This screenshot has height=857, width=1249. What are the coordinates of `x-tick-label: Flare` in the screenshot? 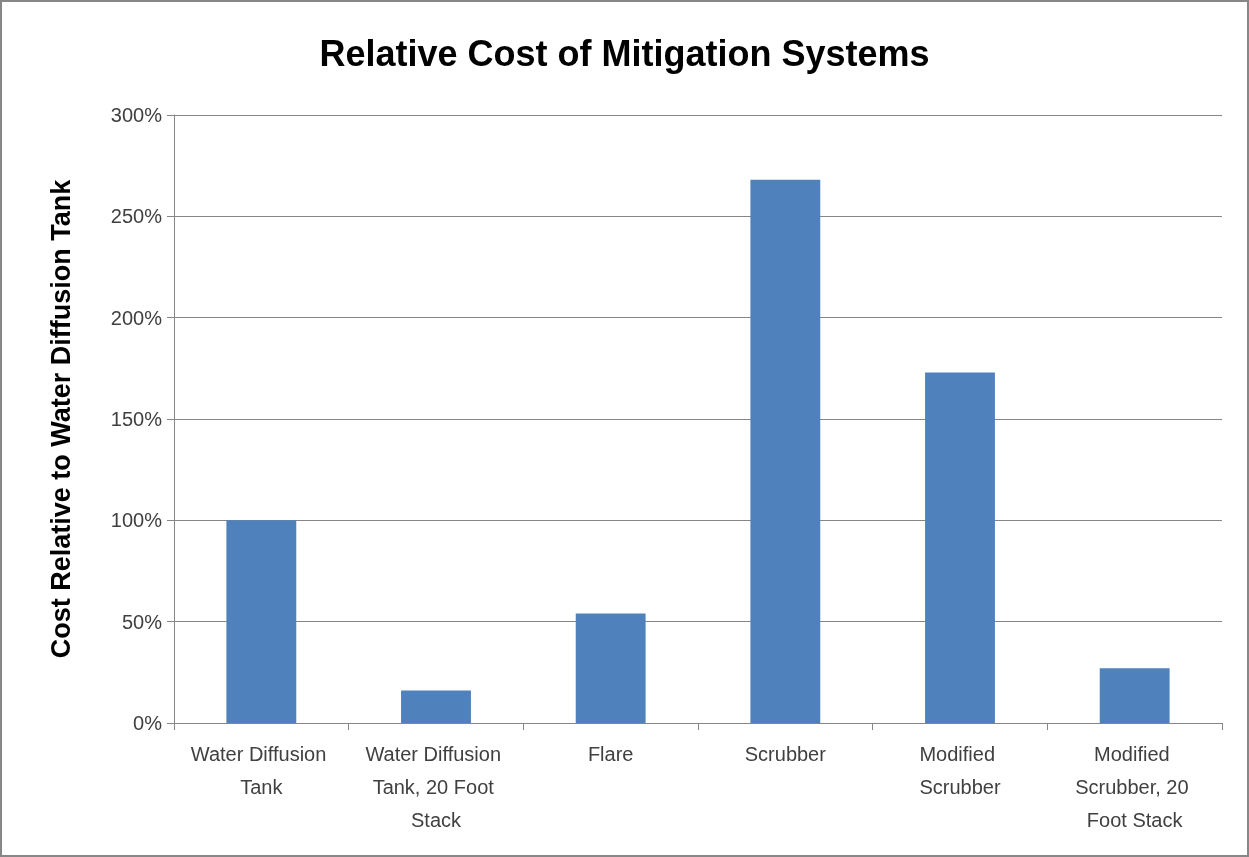 It's located at (610, 753).